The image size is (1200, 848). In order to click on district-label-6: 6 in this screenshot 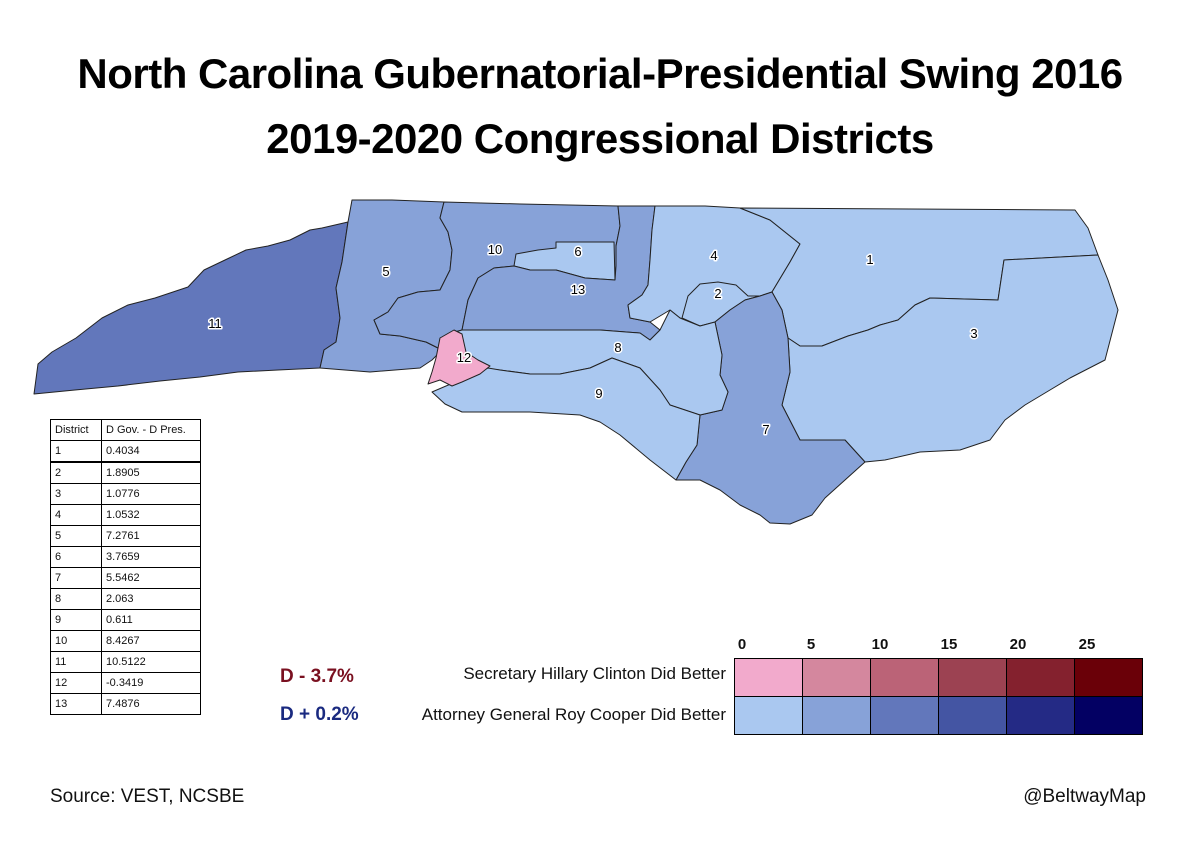, I will do `click(577, 251)`.